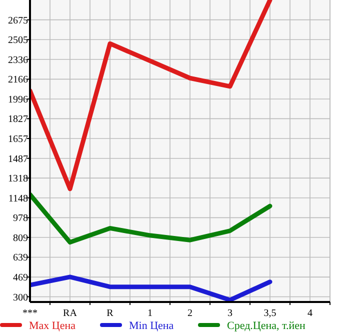 The height and width of the screenshot is (335, 345). I want to click on y-tick-label: 1657, so click(18, 140).